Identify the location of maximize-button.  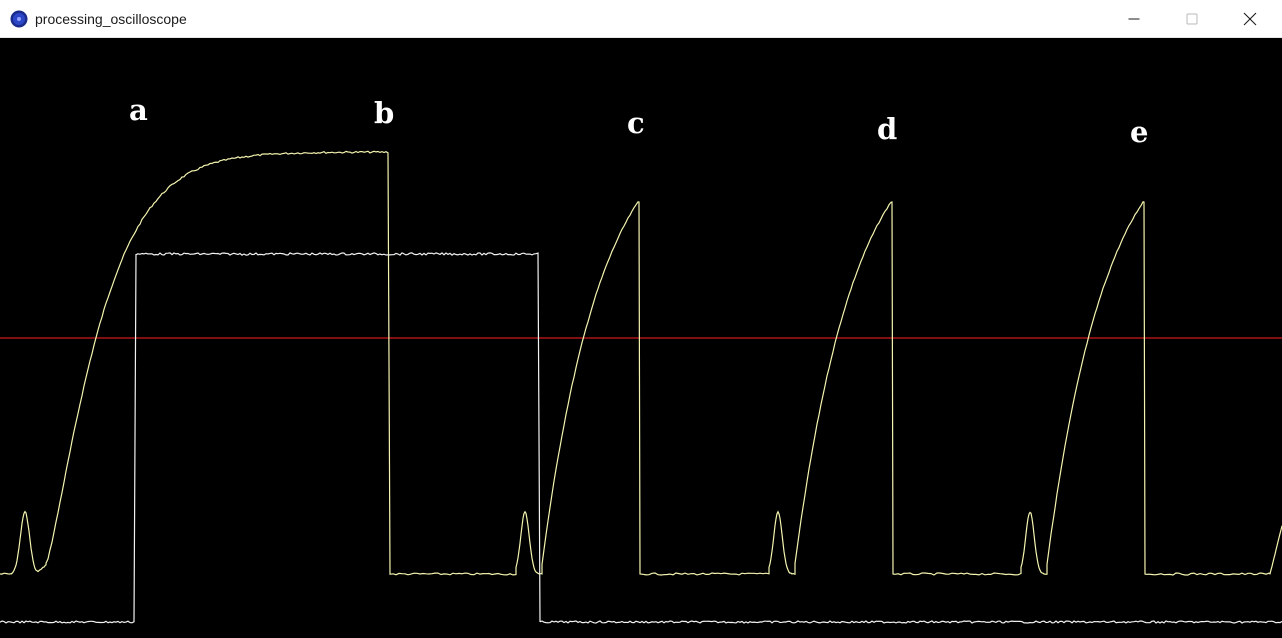
(1192, 19).